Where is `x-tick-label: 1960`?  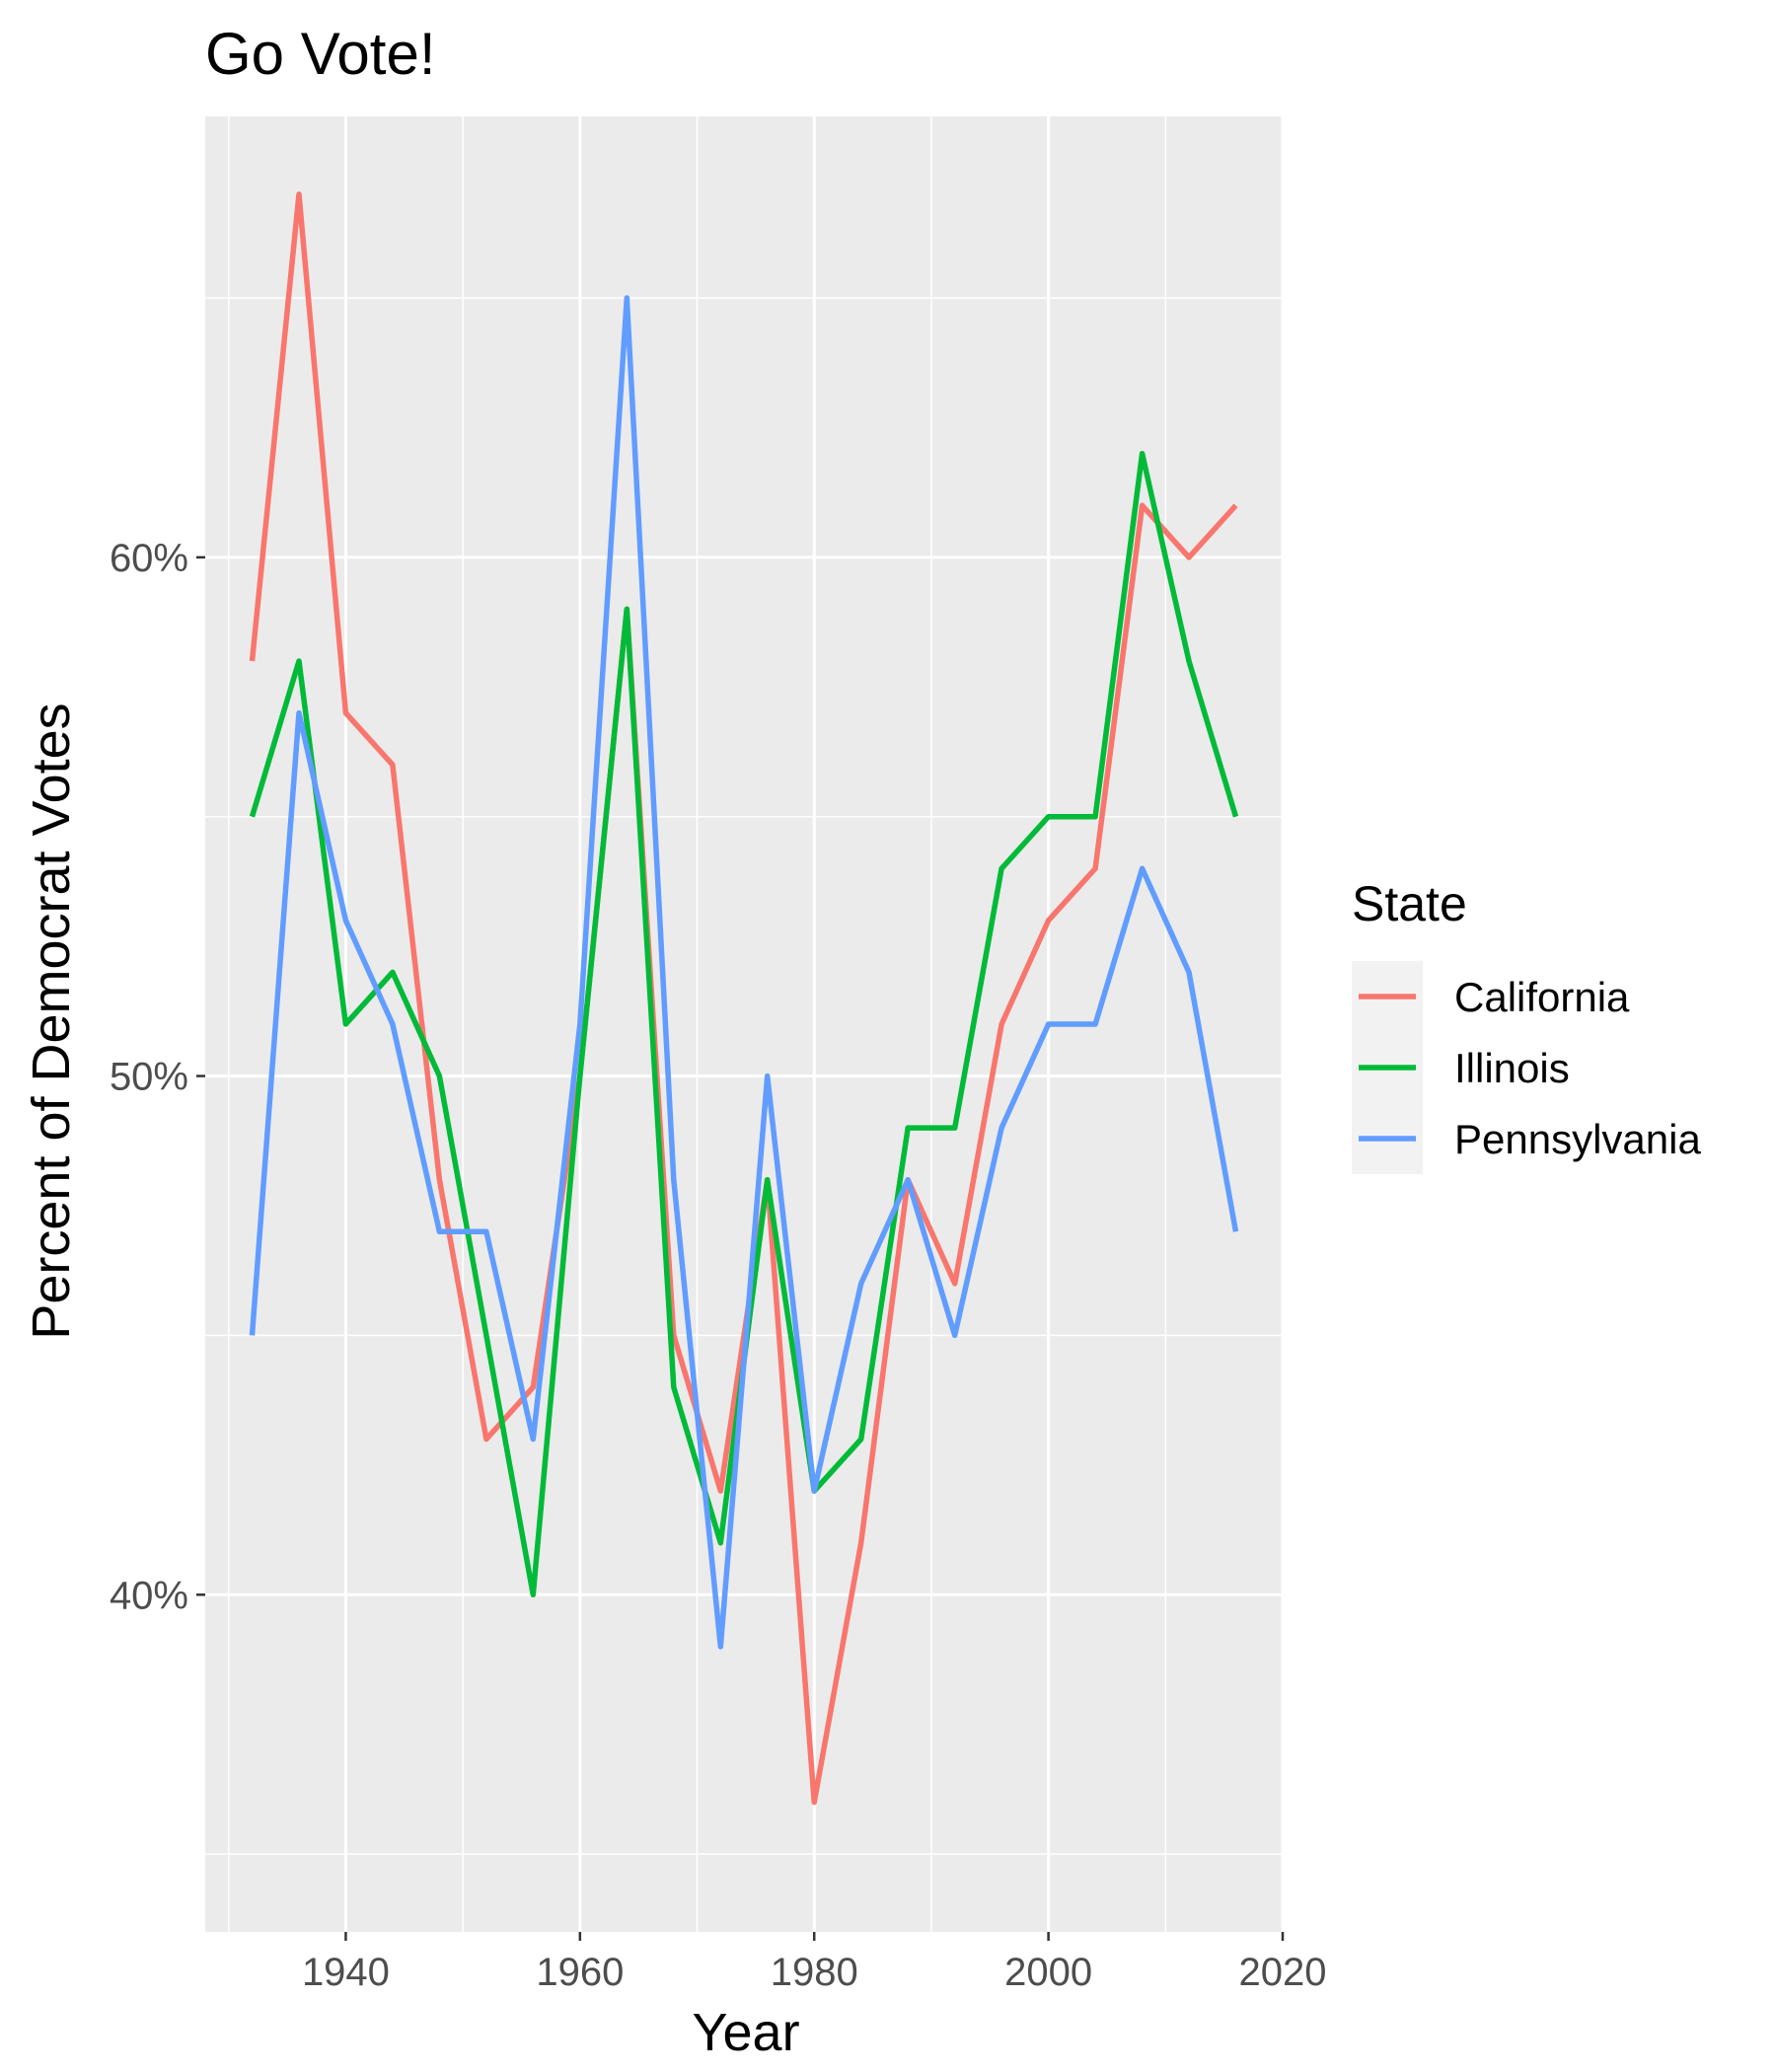
x-tick-label: 1960 is located at coordinates (580, 1973).